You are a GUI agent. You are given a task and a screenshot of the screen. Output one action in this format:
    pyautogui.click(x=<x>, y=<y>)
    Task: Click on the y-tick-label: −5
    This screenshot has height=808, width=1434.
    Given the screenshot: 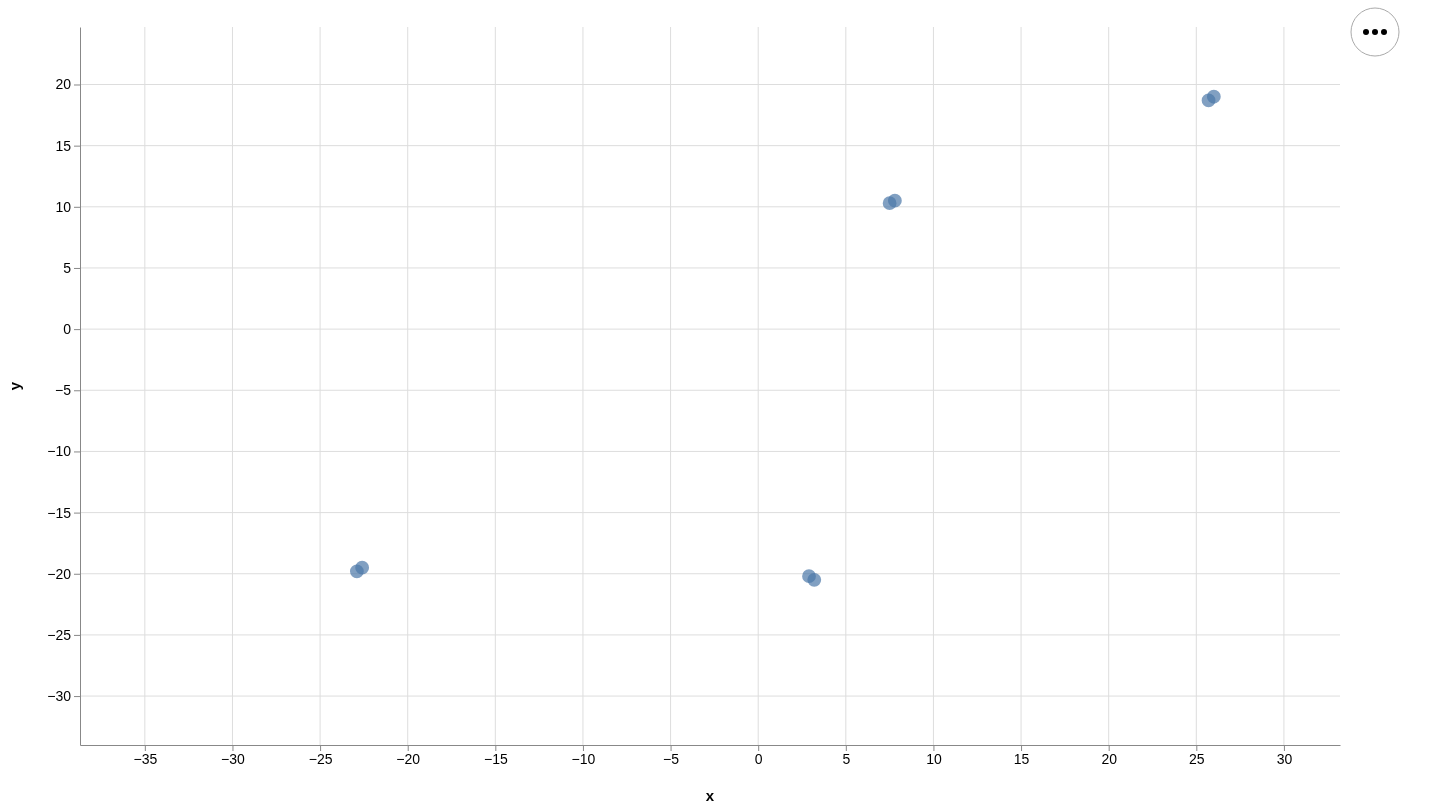 What is the action you would take?
    pyautogui.click(x=63, y=390)
    